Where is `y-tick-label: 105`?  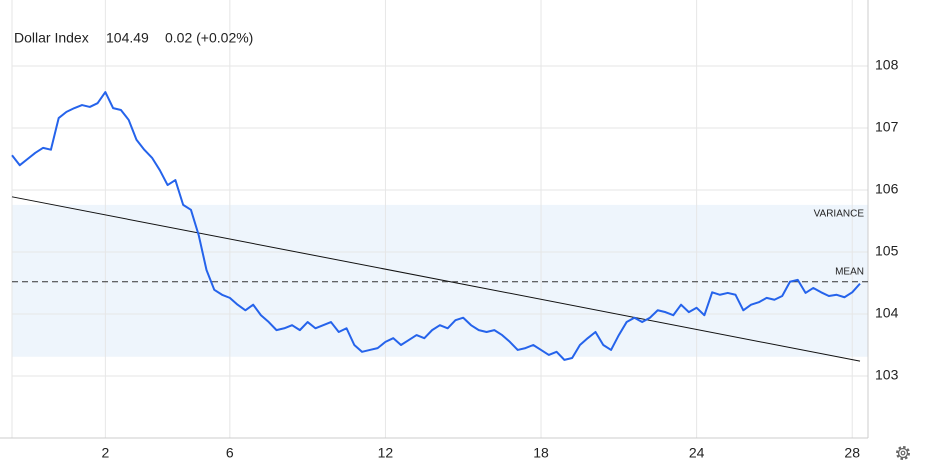 y-tick-label: 105 is located at coordinates (887, 251).